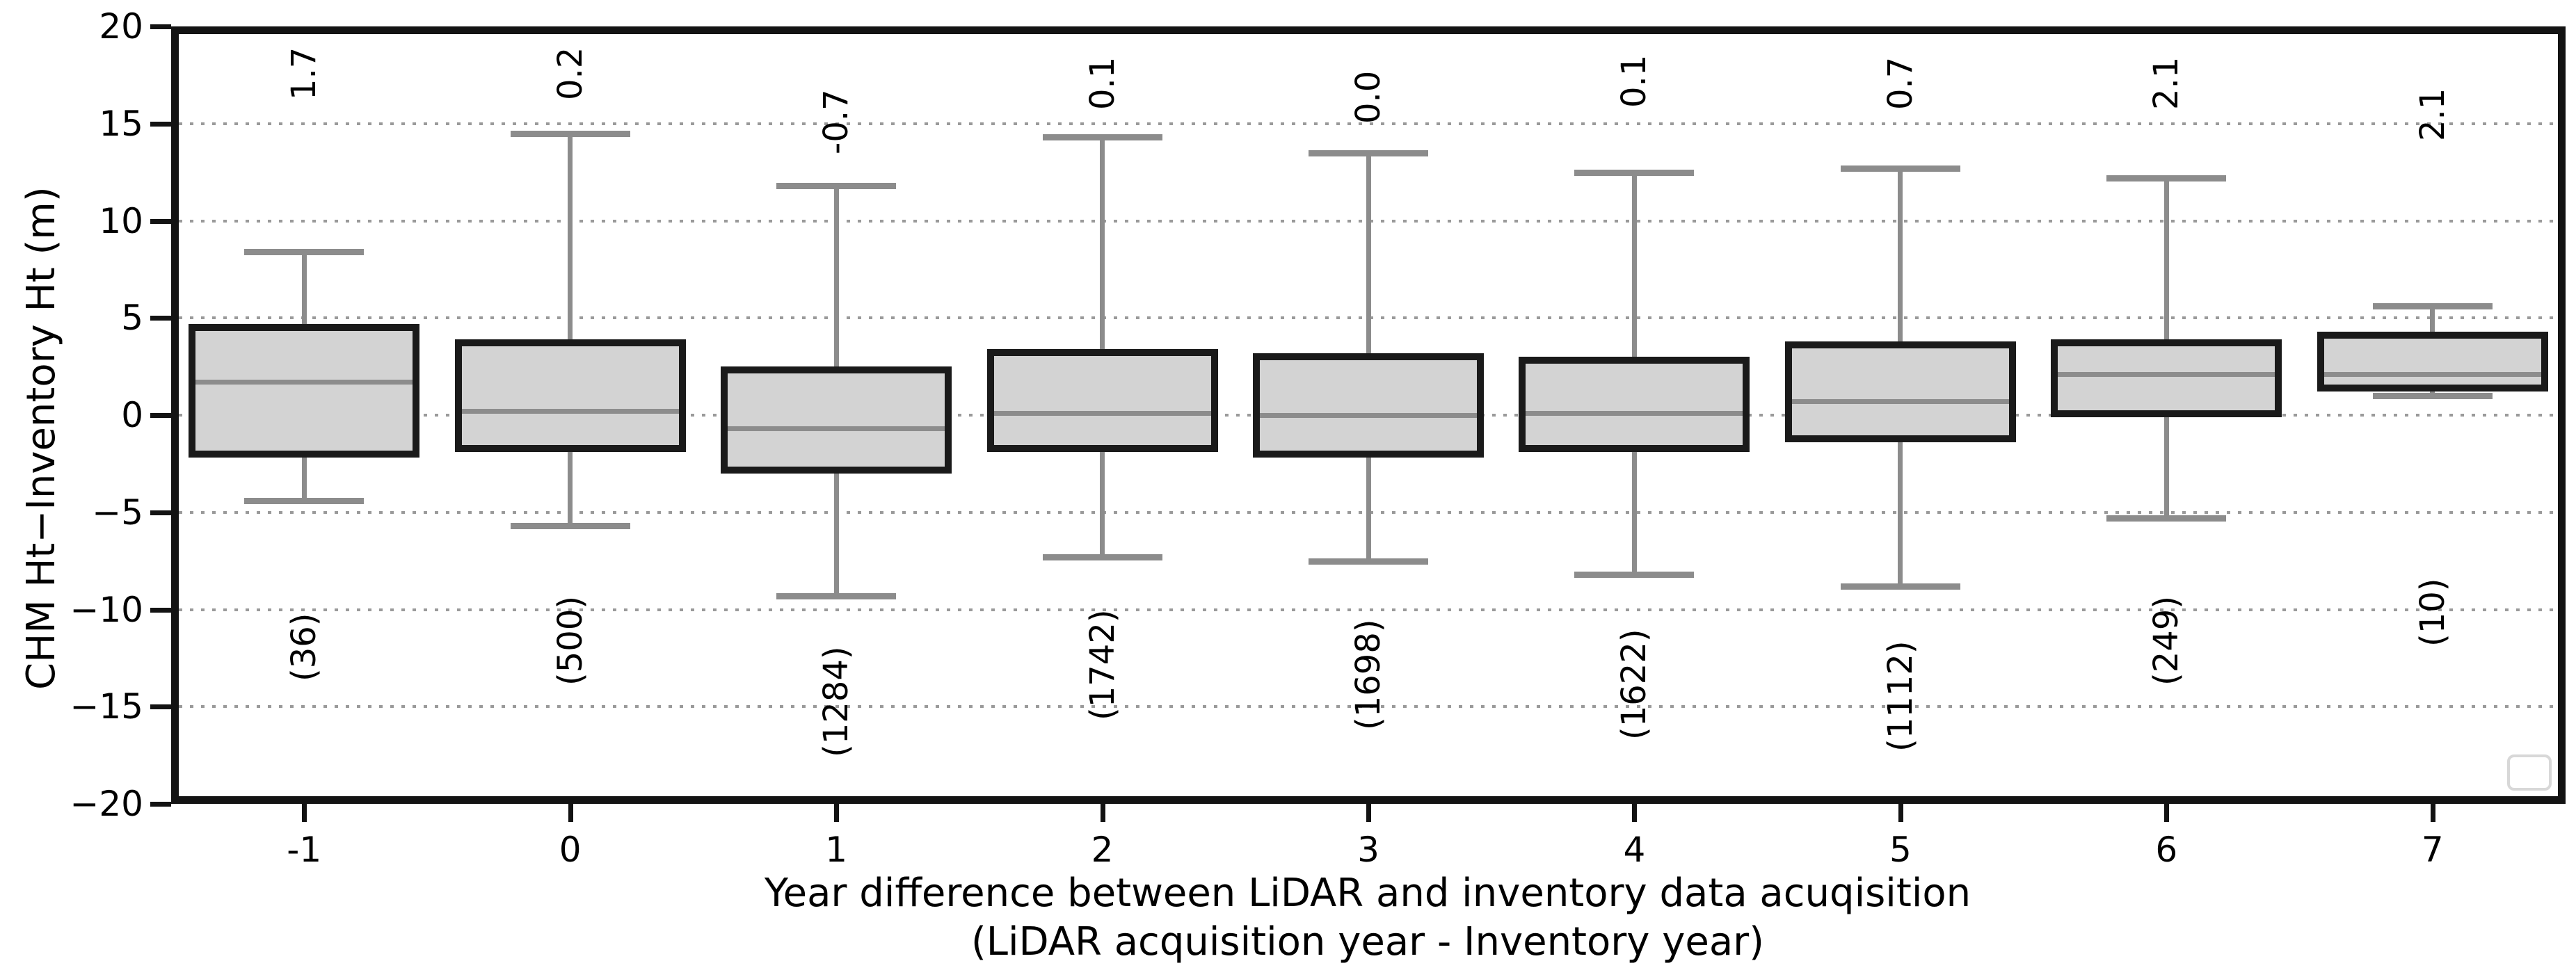  Describe the element at coordinates (1368, 123) in the screenshot. I see `gridline-y15` at that location.